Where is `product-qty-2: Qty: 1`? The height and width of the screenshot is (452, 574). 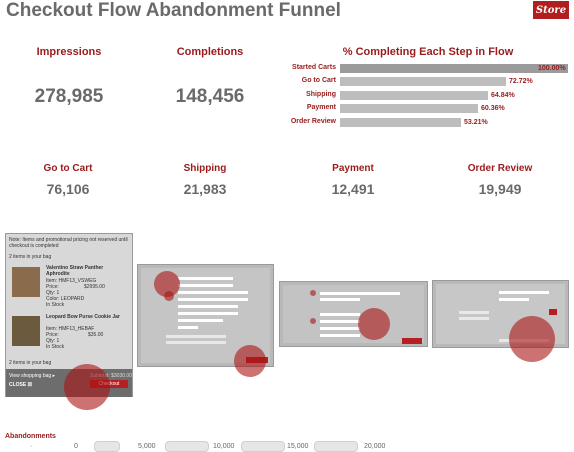
product-qty-2: Qty: 1 is located at coordinates (53, 341).